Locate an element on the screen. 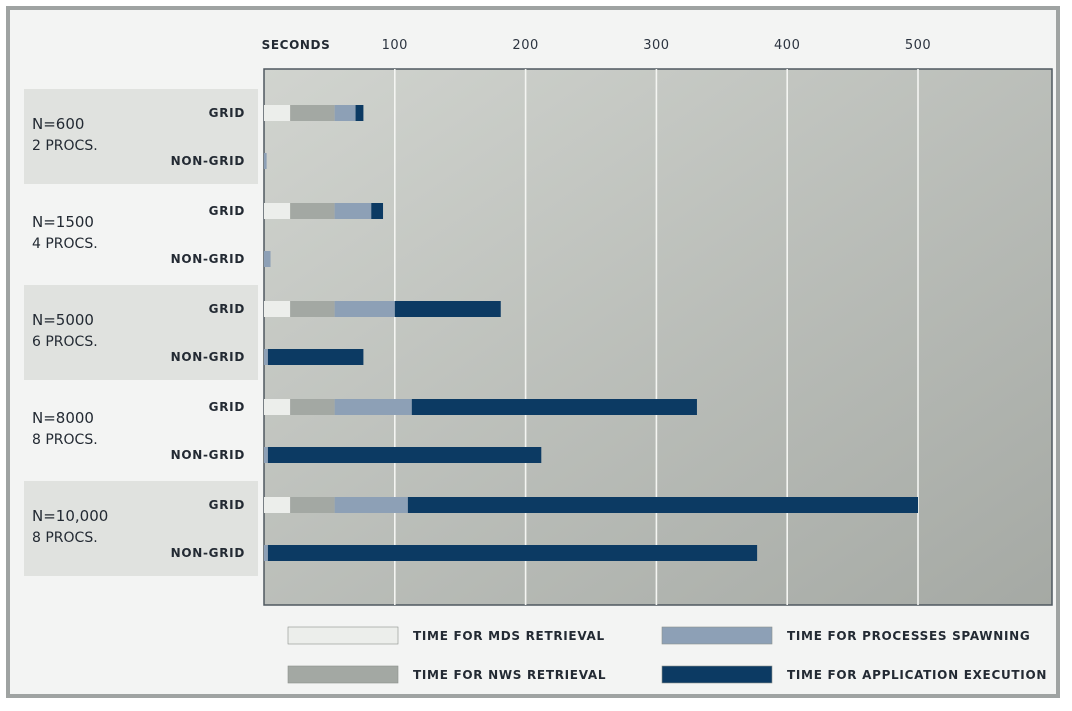 The height and width of the screenshot is (711, 1072). x-tick-label: 200 is located at coordinates (525, 45).